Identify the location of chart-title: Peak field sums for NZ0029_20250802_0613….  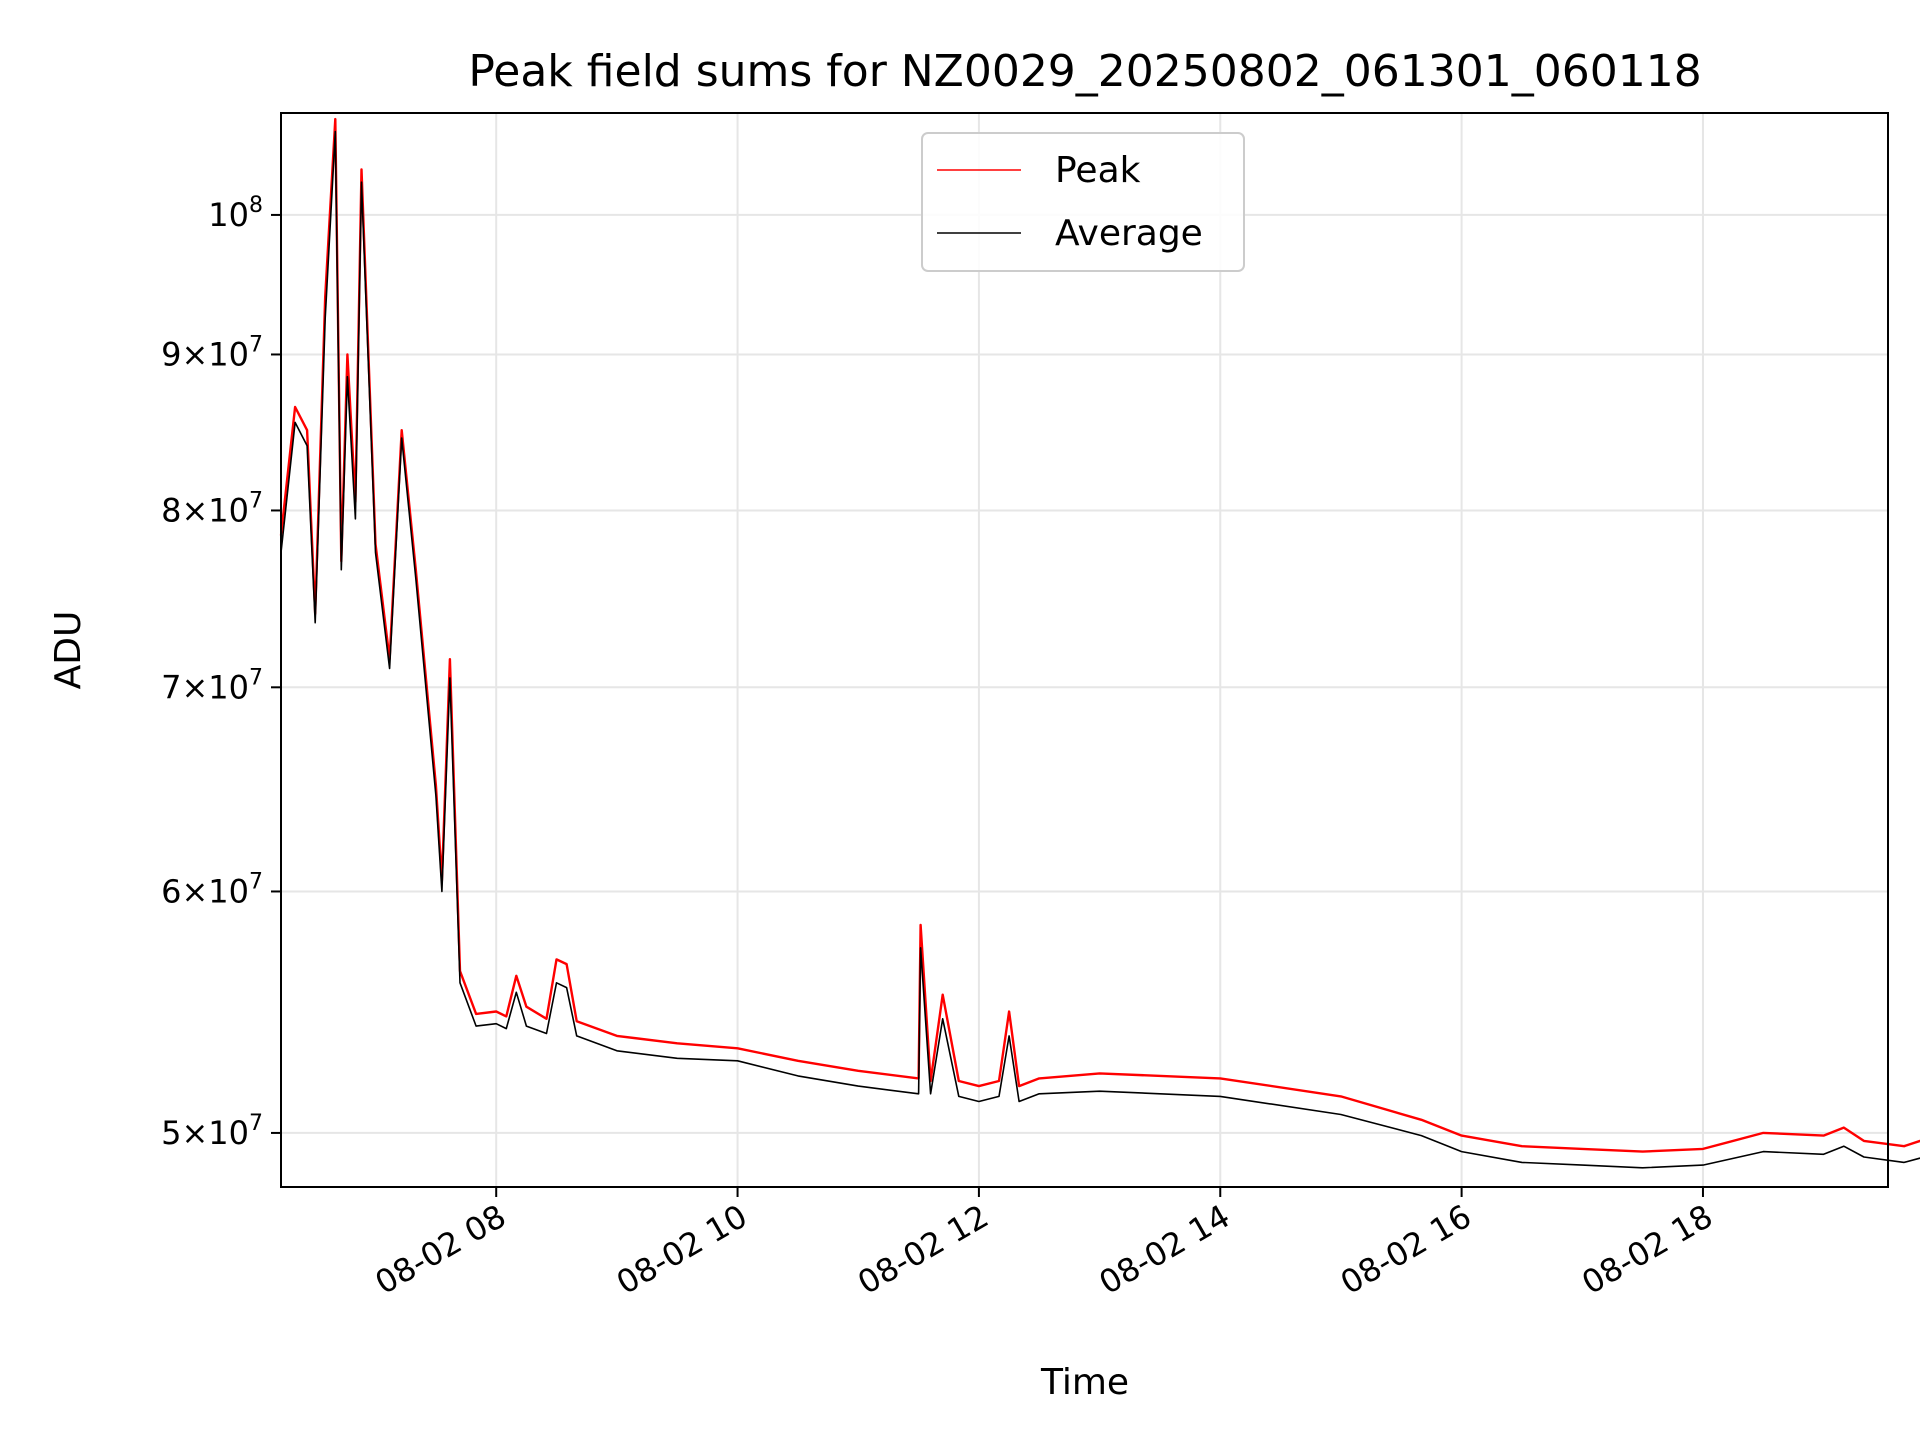
(1084, 71).